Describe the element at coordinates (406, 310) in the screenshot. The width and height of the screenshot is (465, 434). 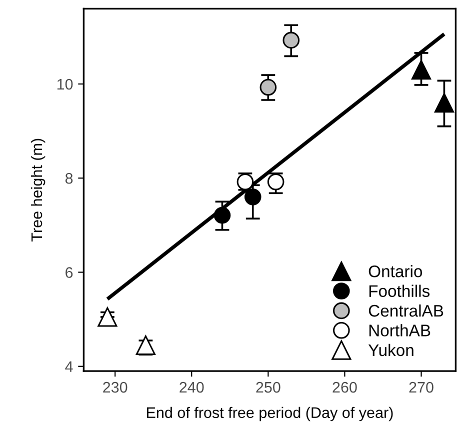
I see `legend-label: CentralAB` at that location.